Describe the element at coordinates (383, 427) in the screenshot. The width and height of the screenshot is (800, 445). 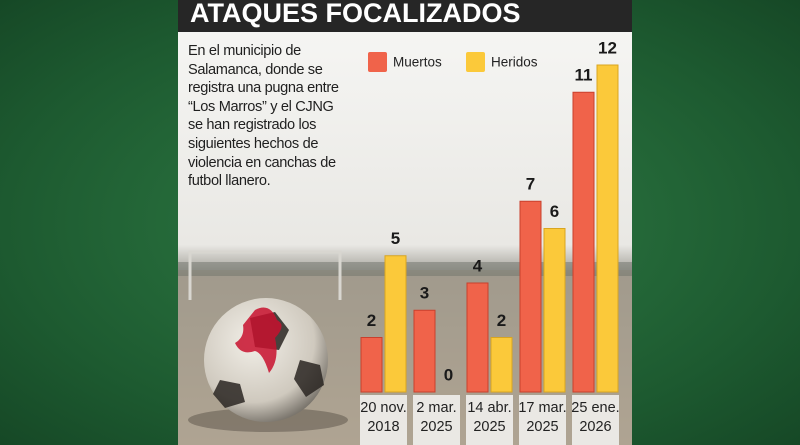
I see `x-tick-line: 2018` at that location.